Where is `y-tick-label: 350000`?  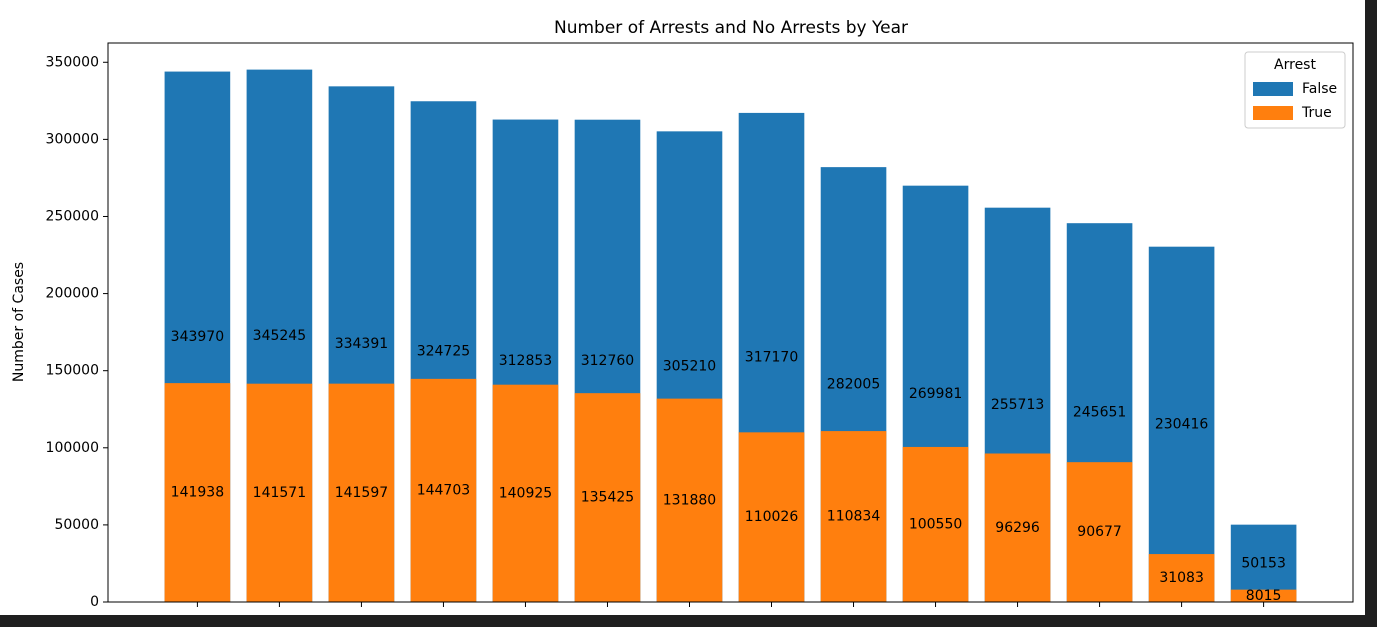 y-tick-label: 350000 is located at coordinates (72, 62).